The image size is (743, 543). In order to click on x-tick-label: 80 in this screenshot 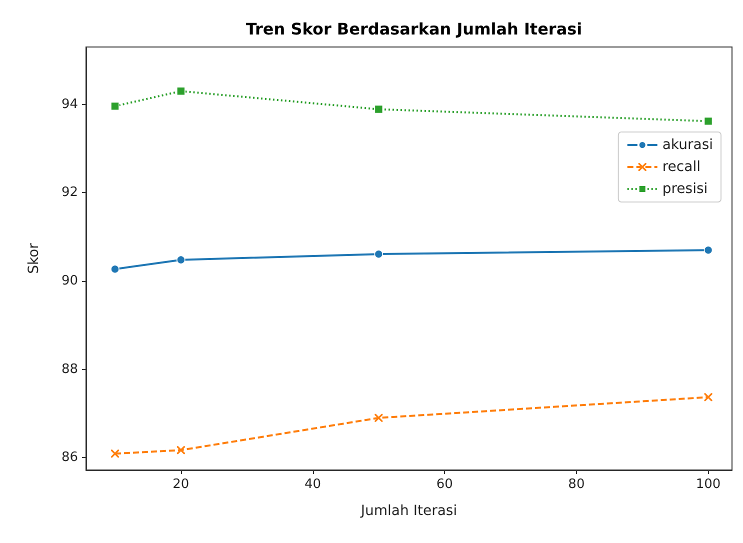, I will do `click(576, 484)`.